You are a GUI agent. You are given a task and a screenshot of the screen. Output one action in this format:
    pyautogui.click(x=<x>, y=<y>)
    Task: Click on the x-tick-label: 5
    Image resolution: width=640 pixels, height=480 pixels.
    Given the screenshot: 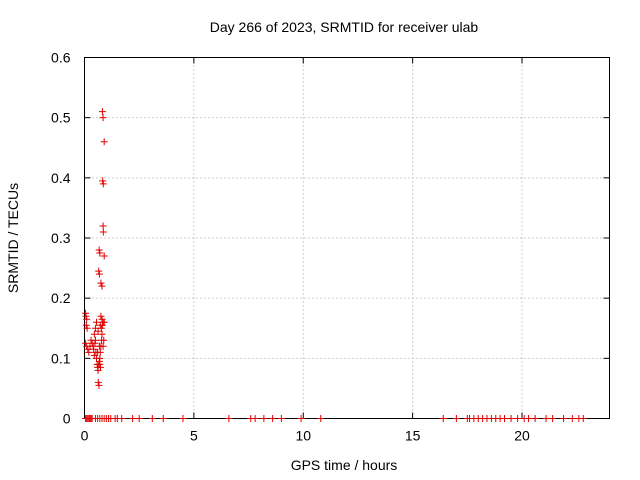 What is the action you would take?
    pyautogui.click(x=194, y=436)
    